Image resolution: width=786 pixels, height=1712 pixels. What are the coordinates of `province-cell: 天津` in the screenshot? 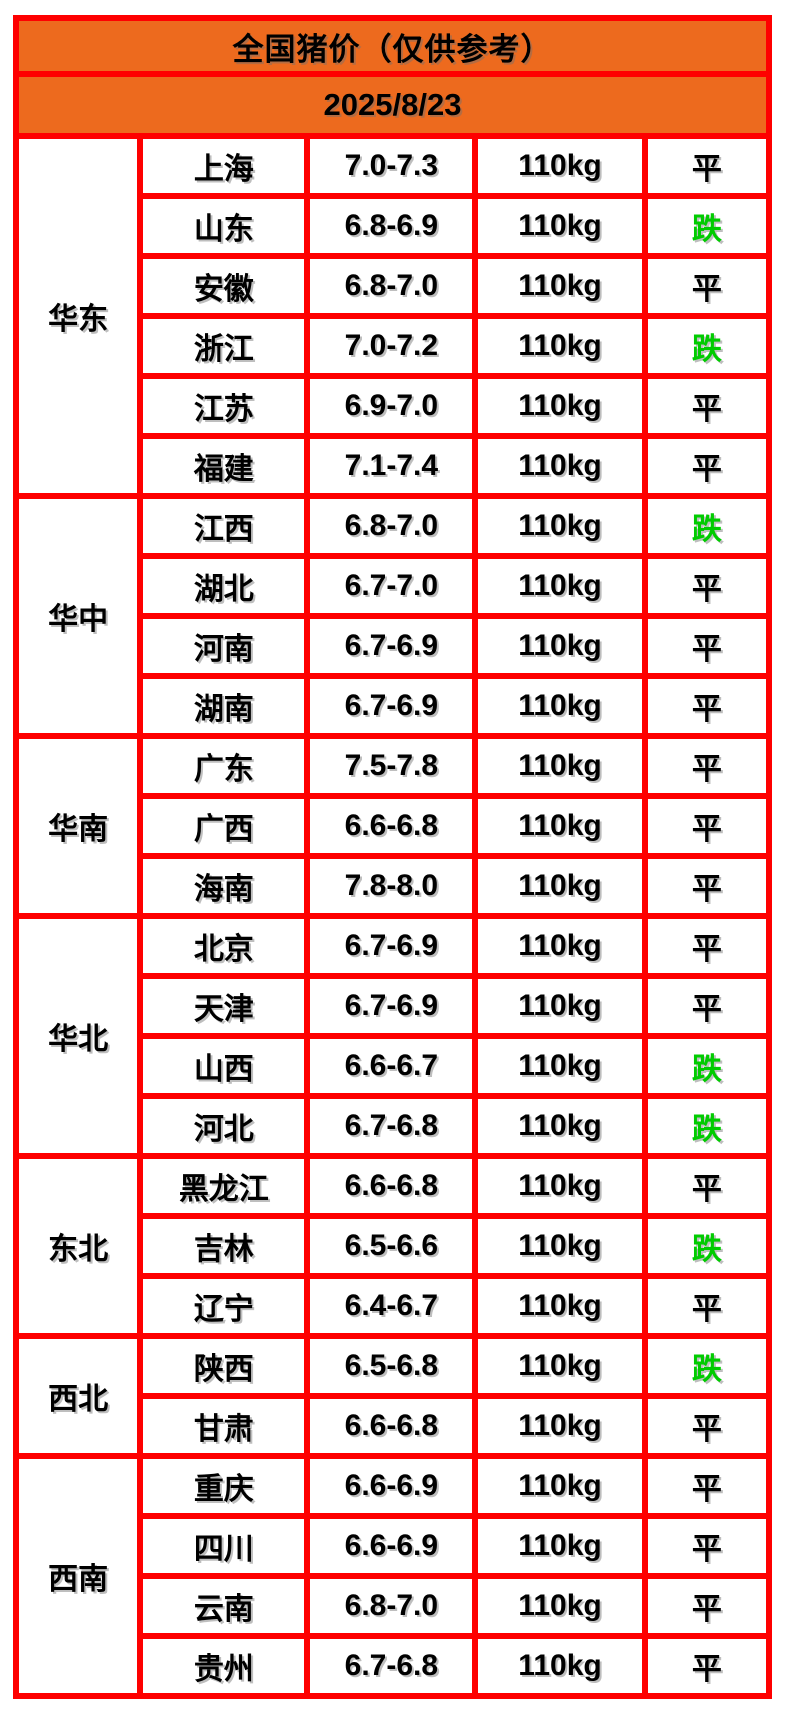 It's located at (224, 1006).